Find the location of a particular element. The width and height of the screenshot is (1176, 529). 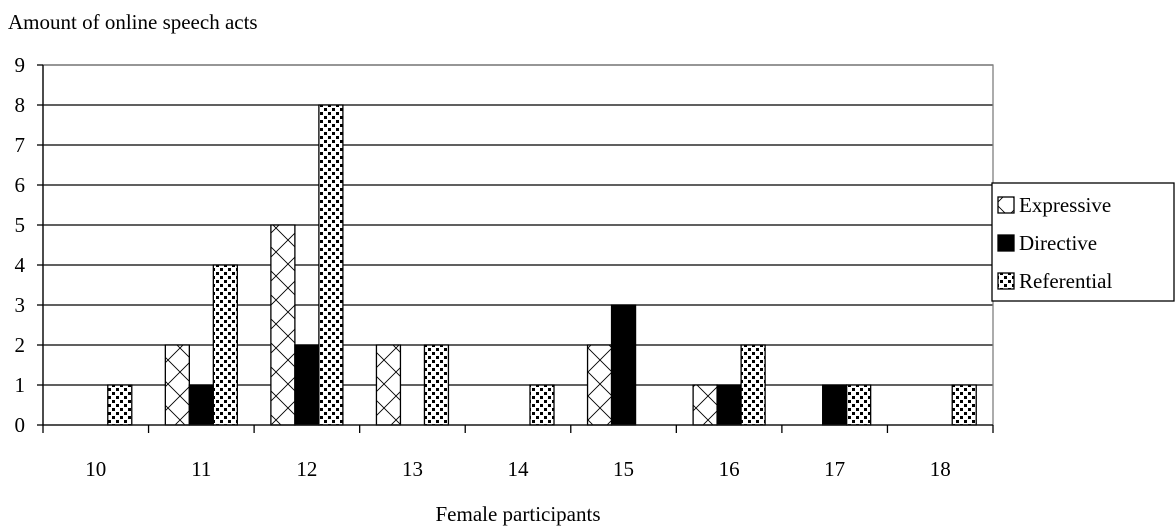

y-tick-label: 8 is located at coordinates (20, 105).